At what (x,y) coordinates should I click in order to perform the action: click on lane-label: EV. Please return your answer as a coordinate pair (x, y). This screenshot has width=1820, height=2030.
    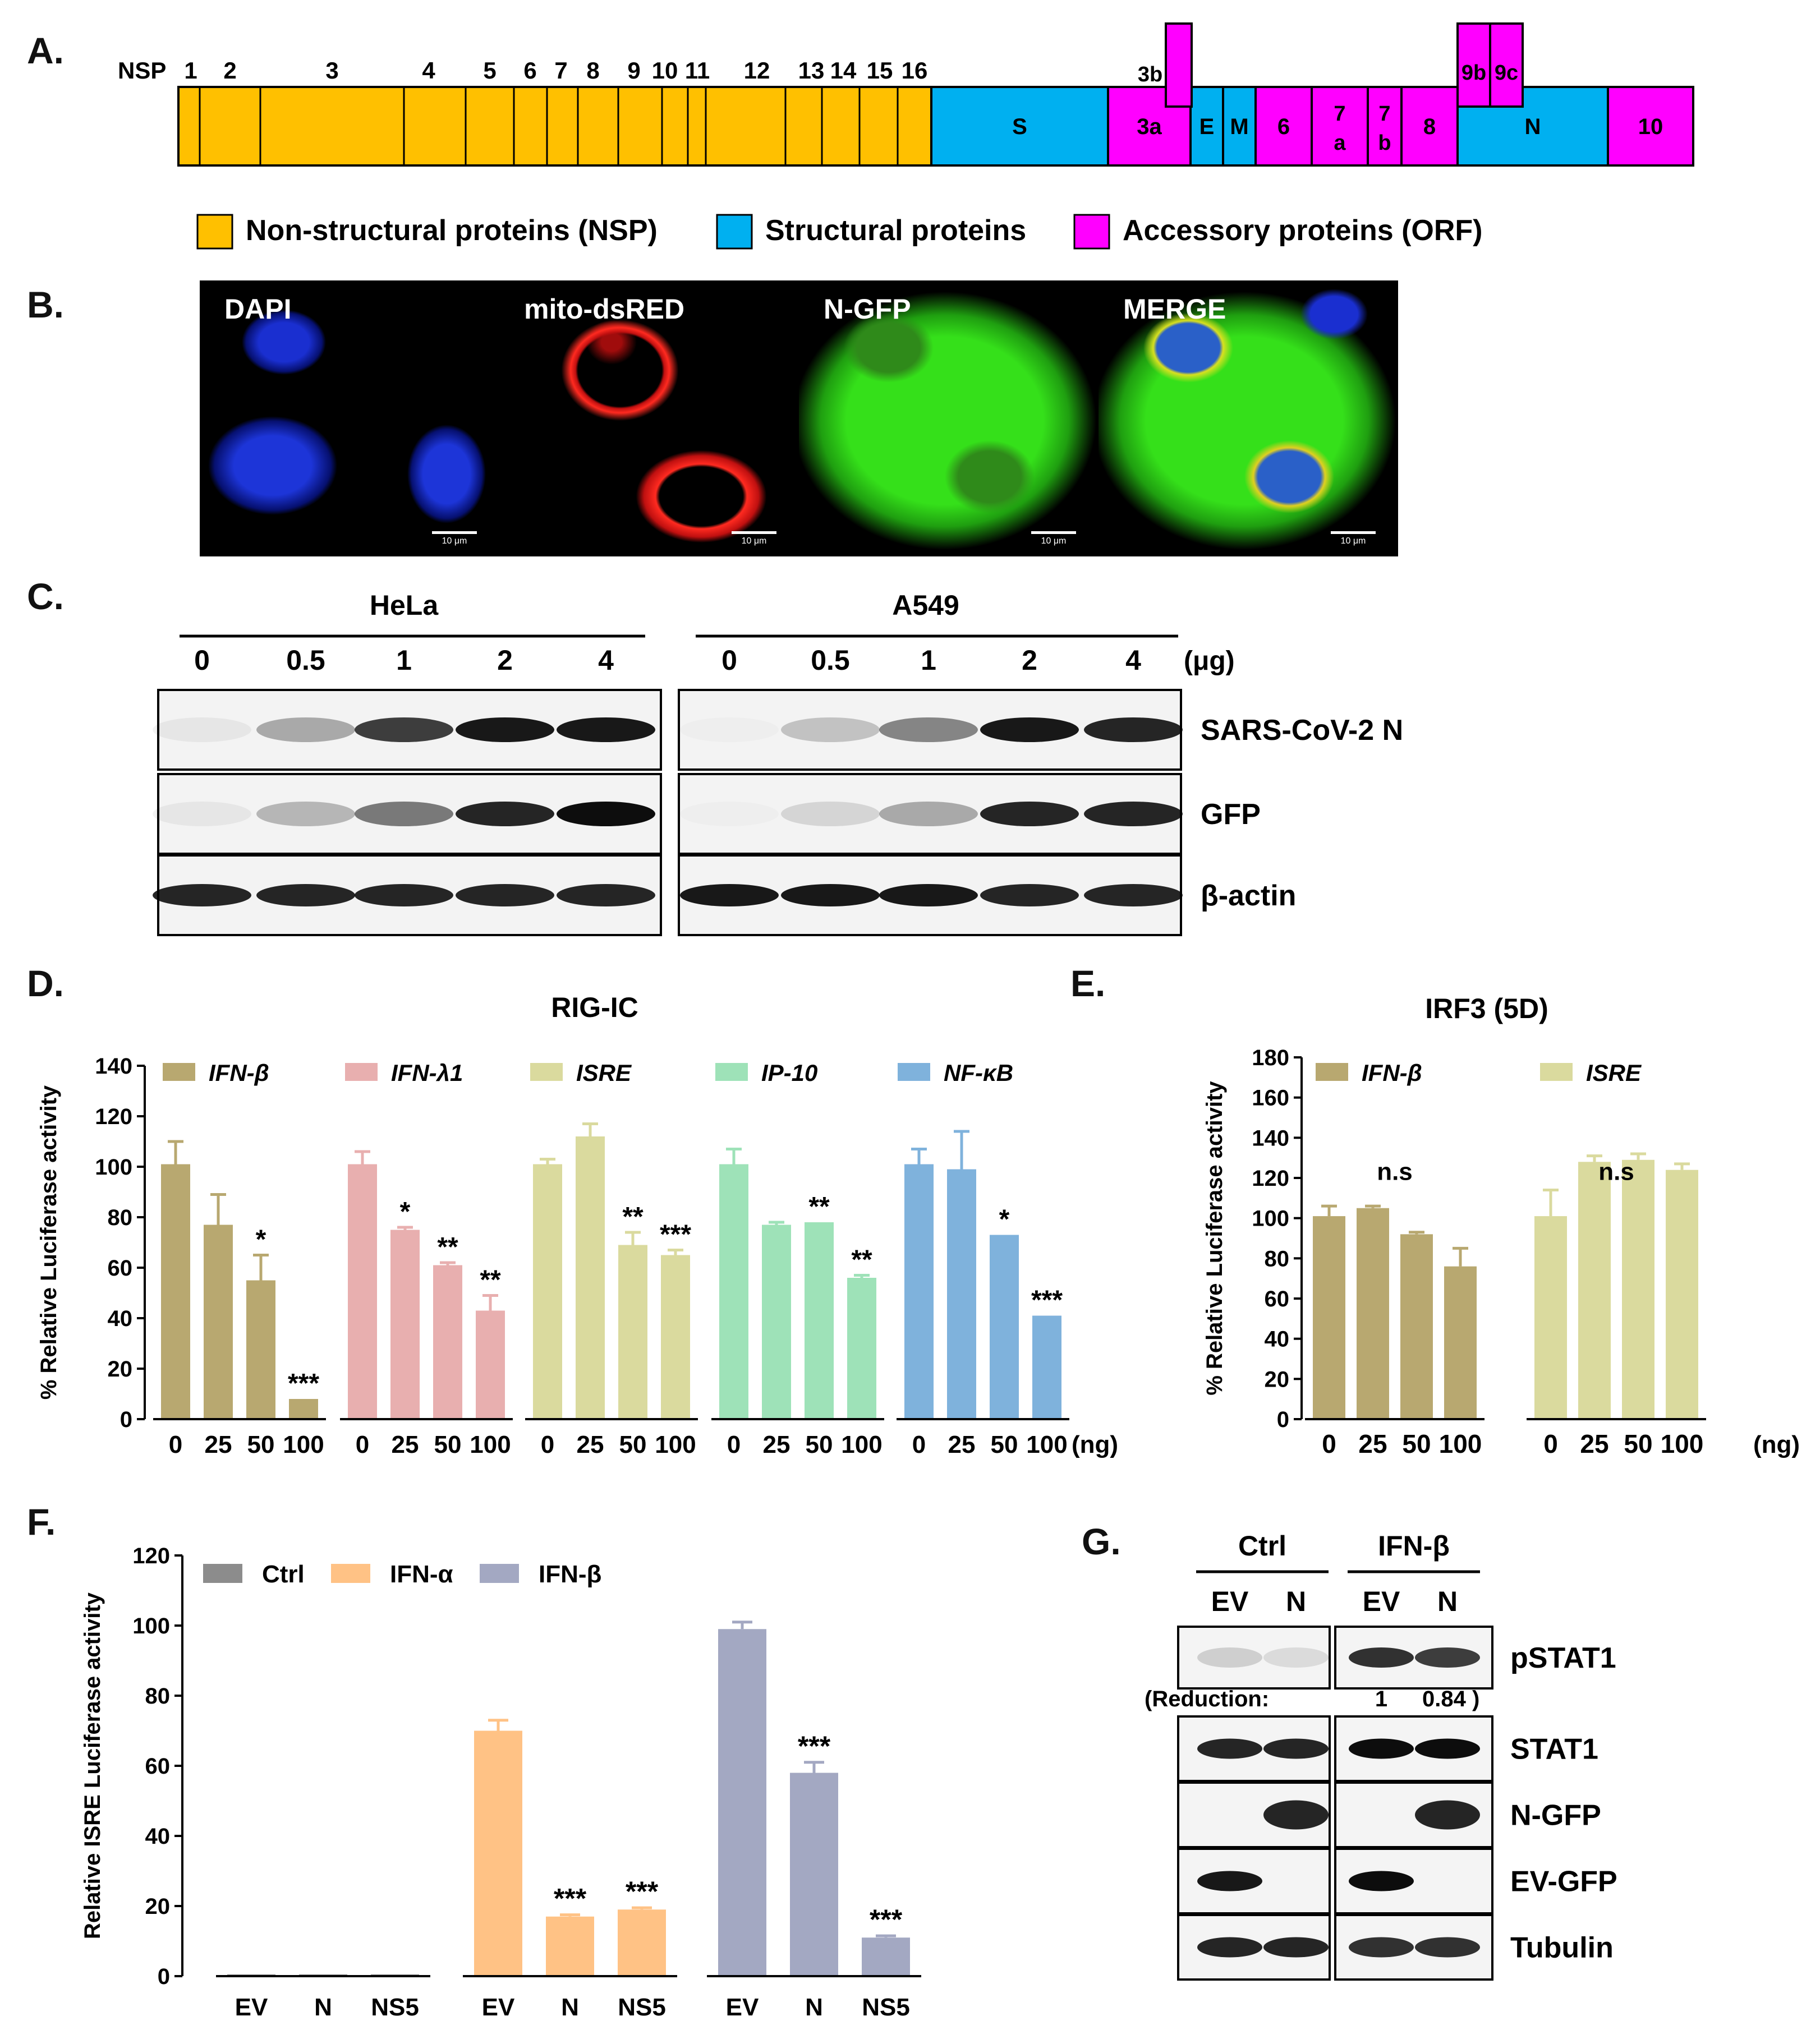
    Looking at the image, I should click on (1381, 1601).